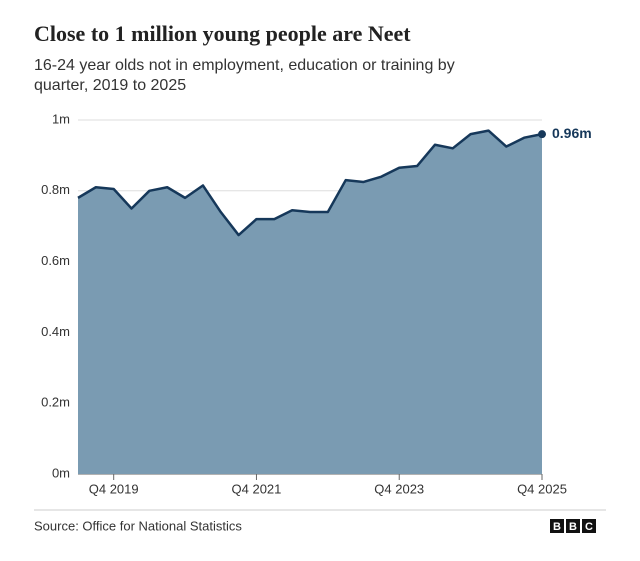  What do you see at coordinates (542, 134) in the screenshot?
I see `end-point` at bounding box center [542, 134].